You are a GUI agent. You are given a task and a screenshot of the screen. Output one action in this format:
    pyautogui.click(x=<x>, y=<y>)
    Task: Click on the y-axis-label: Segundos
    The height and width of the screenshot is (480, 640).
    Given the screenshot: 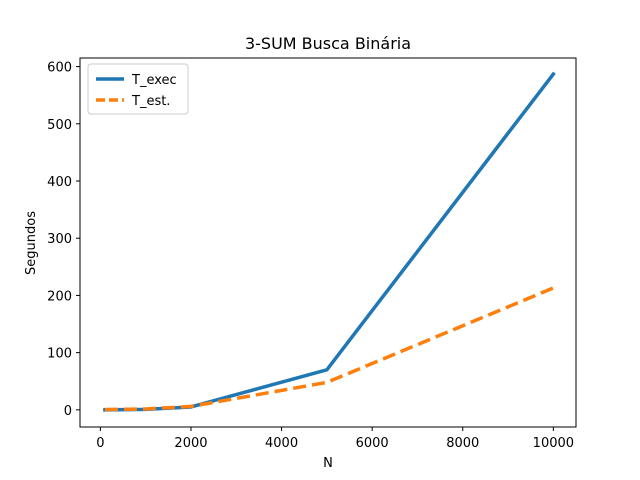 What is the action you would take?
    pyautogui.click(x=31, y=243)
    